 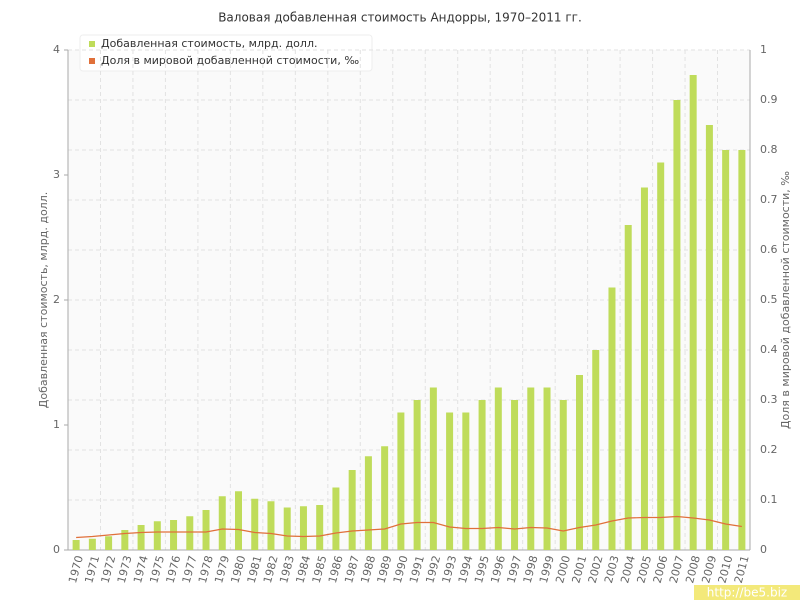 What do you see at coordinates (56, 549) in the screenshot?
I see `y-tick-label: 0` at bounding box center [56, 549].